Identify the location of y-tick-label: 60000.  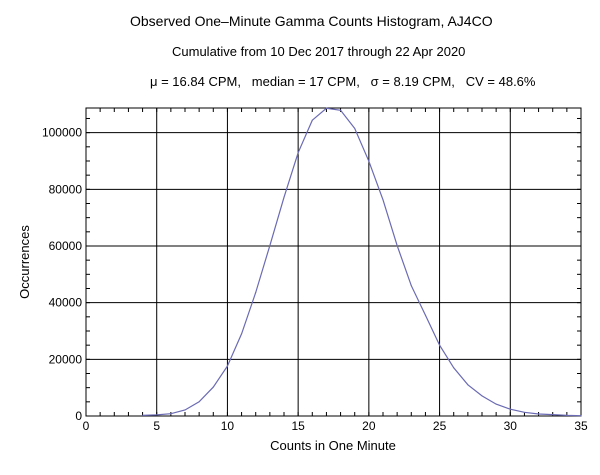
(66, 246).